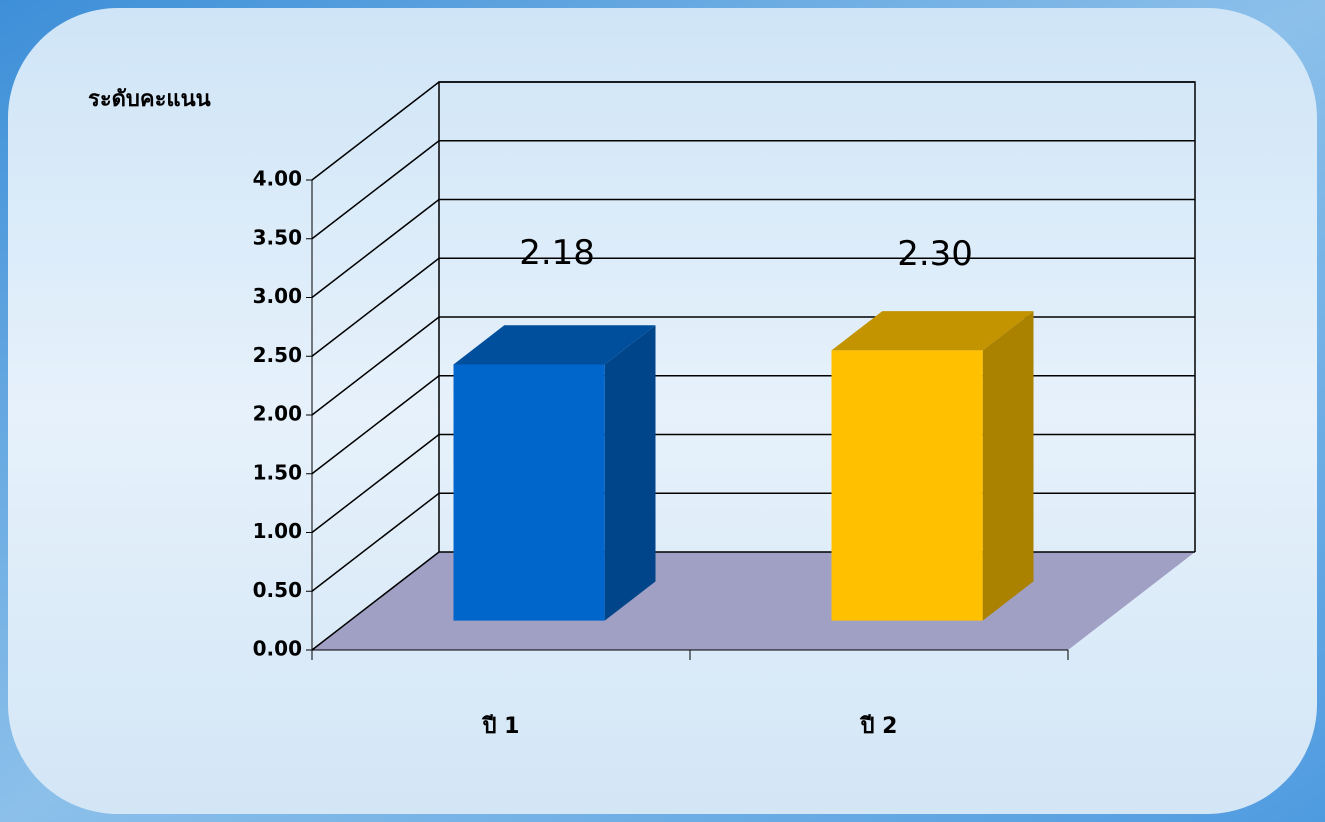 The height and width of the screenshot is (822, 1325). Describe the element at coordinates (557, 253) in the screenshot. I see `value-label: 2.18` at that location.